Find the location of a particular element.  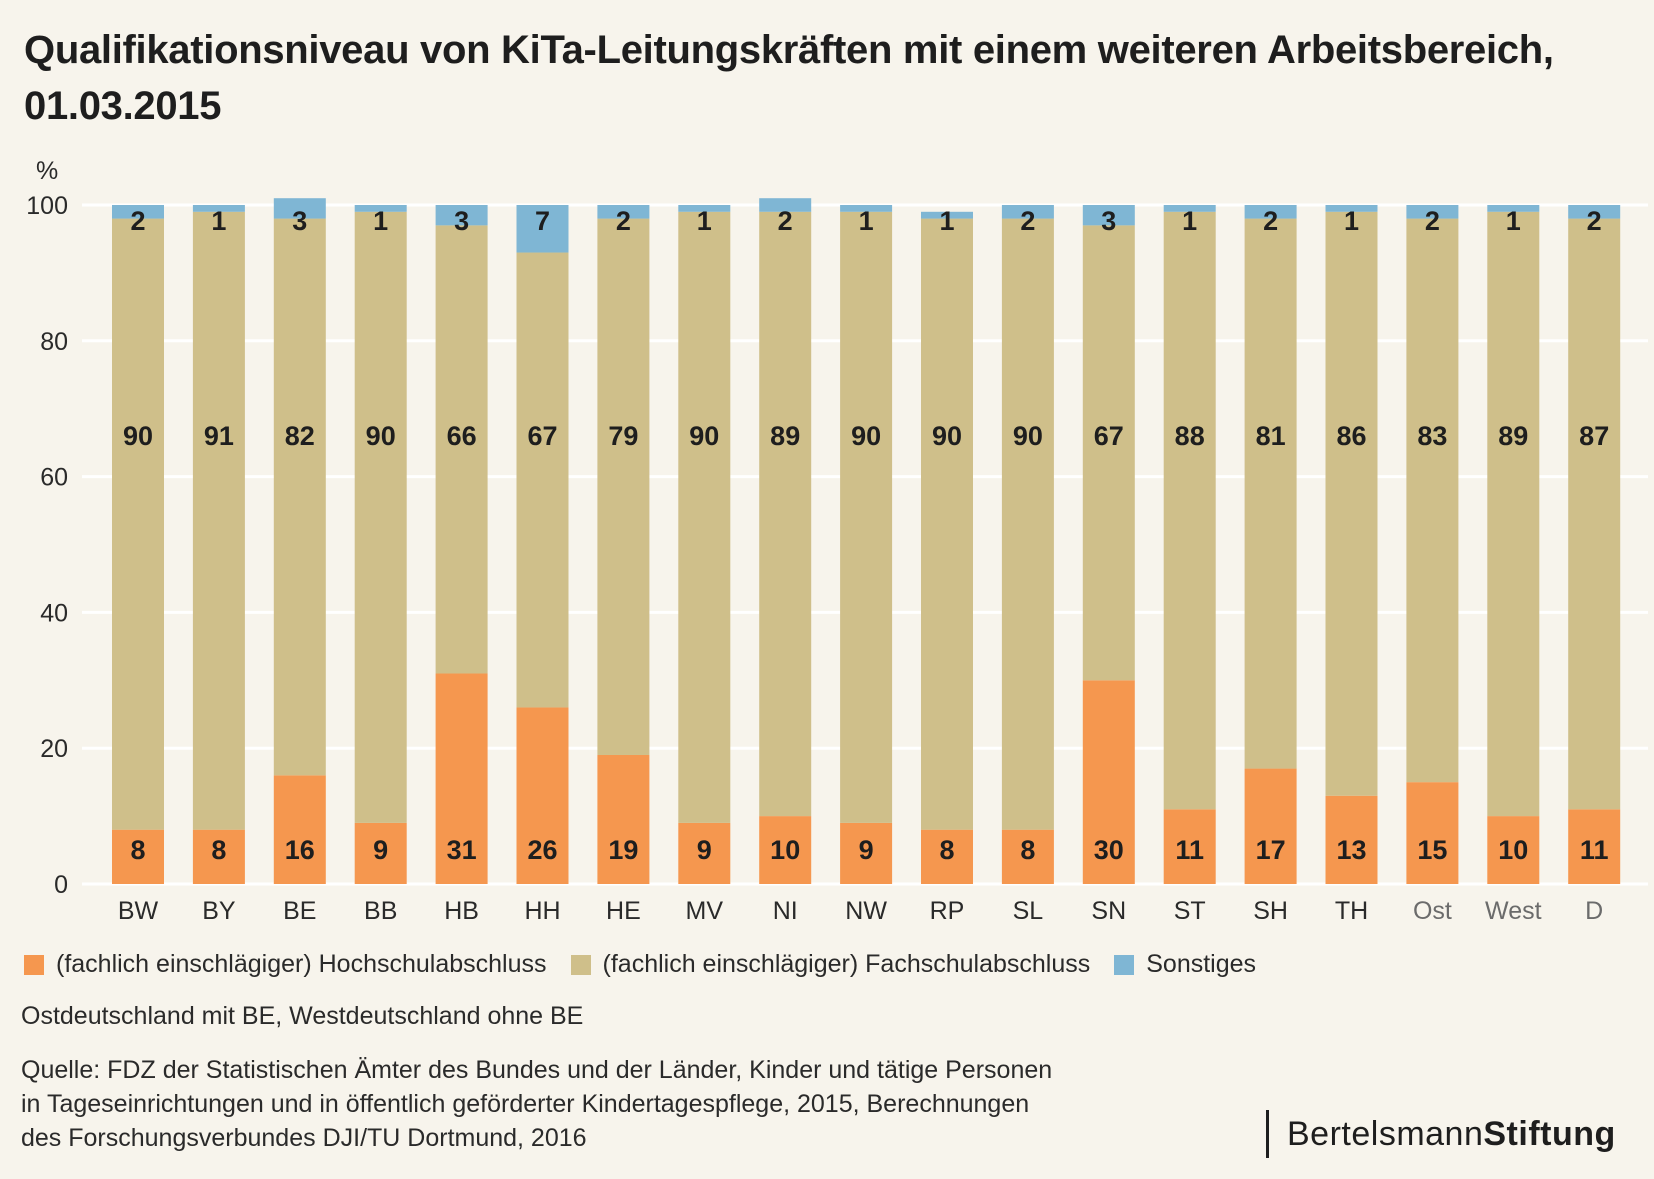

bar-stack-BY: 8 91 1 is located at coordinates (218, 544).